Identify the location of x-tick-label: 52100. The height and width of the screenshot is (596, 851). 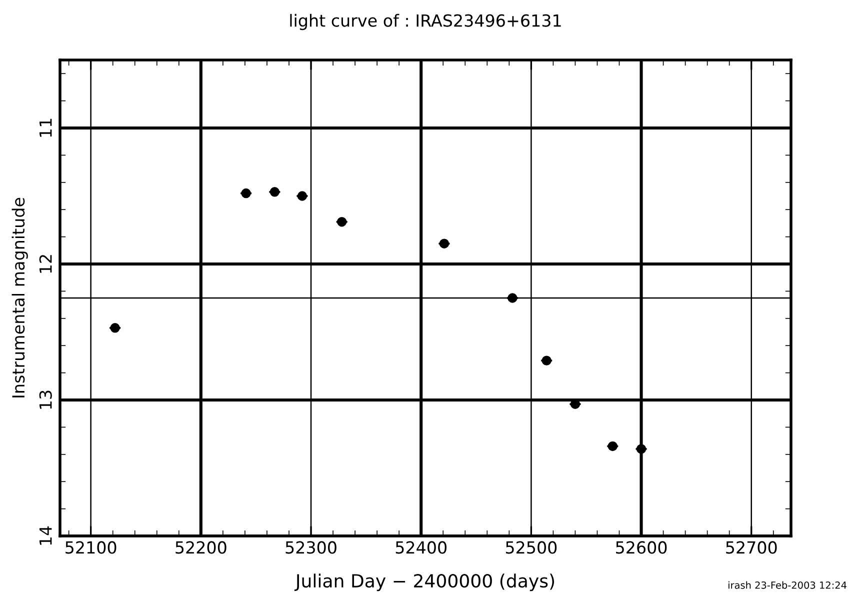
(91, 547).